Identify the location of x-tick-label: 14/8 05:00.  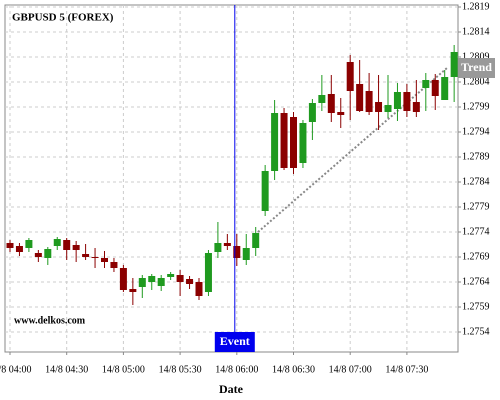
(123, 369).